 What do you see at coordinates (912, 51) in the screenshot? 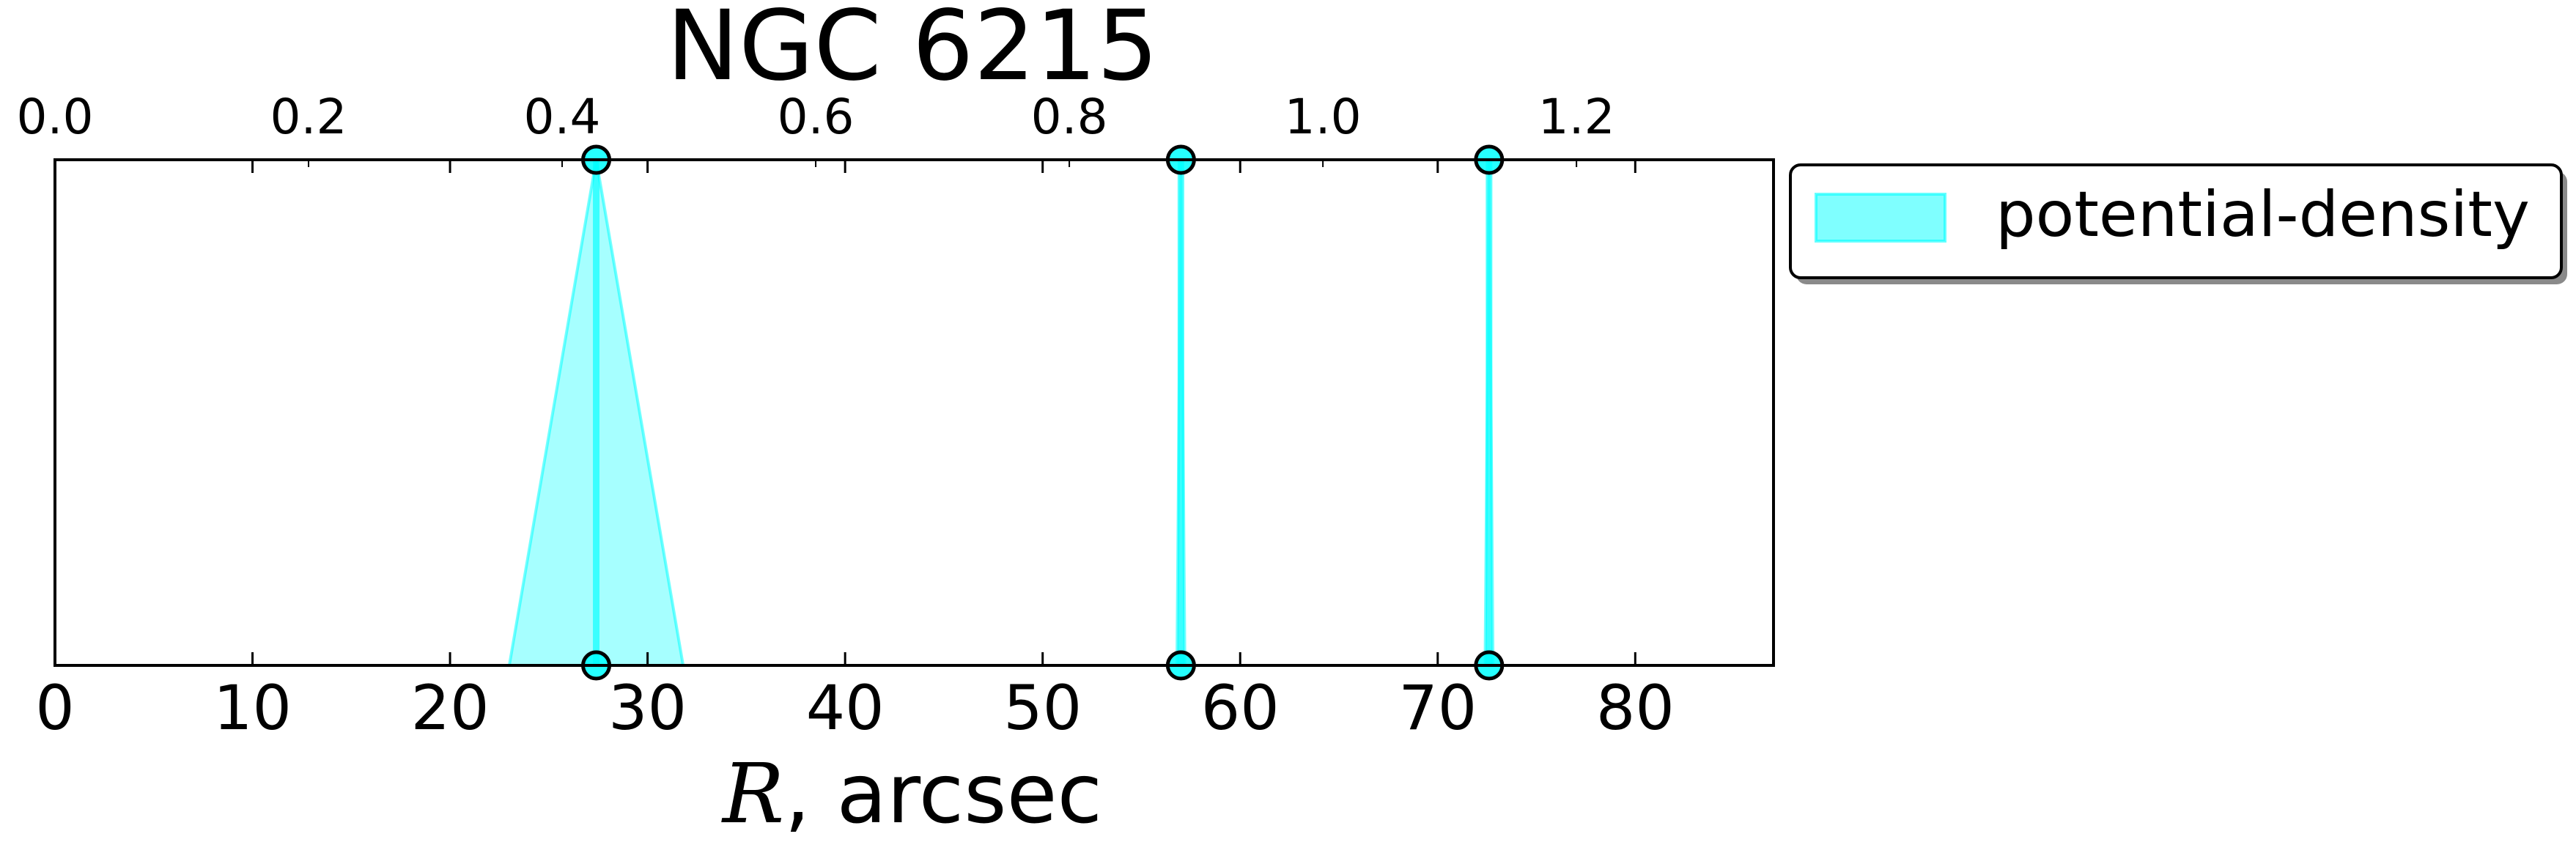
I see `chart-title: NGC 6215` at bounding box center [912, 51].